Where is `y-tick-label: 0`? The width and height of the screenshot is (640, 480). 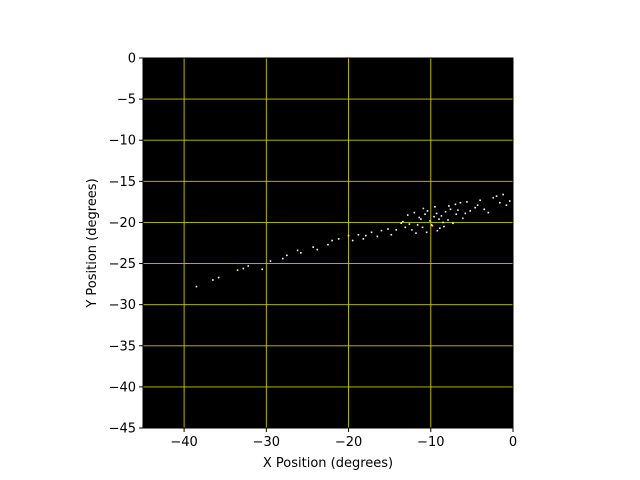 y-tick-label: 0 is located at coordinates (132, 59).